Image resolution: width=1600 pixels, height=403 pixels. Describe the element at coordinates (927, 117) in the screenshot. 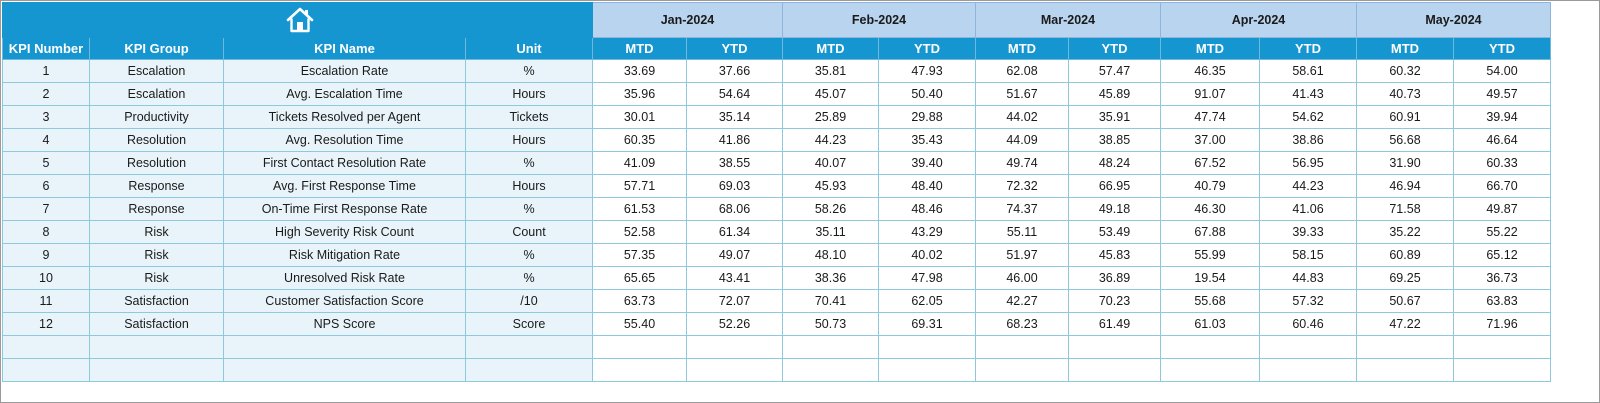

I see `cell-ytd-value: 29.88` at that location.